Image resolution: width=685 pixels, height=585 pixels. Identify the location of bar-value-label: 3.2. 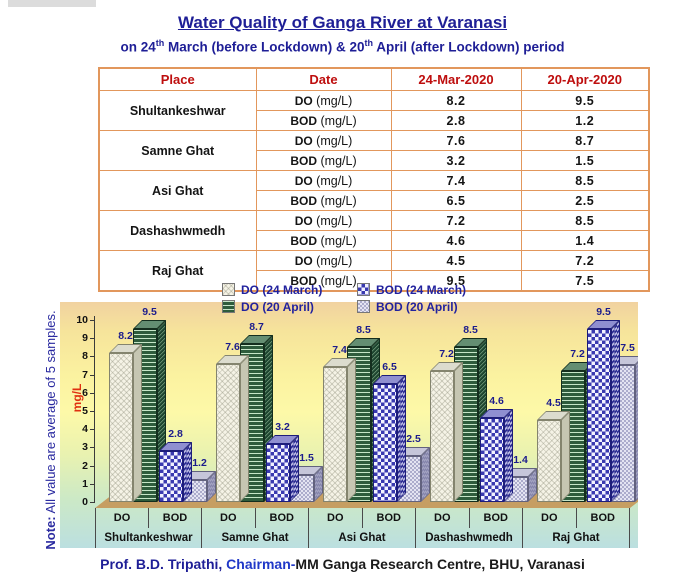
(282, 427).